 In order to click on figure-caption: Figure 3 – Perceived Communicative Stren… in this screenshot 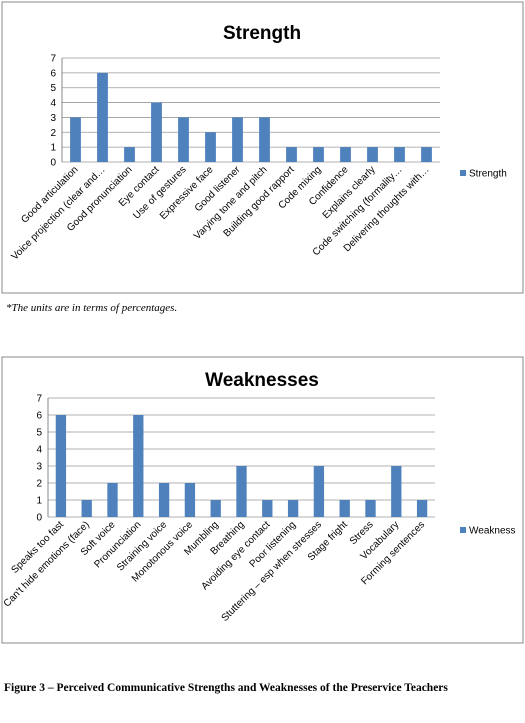, I will do `click(226, 688)`.